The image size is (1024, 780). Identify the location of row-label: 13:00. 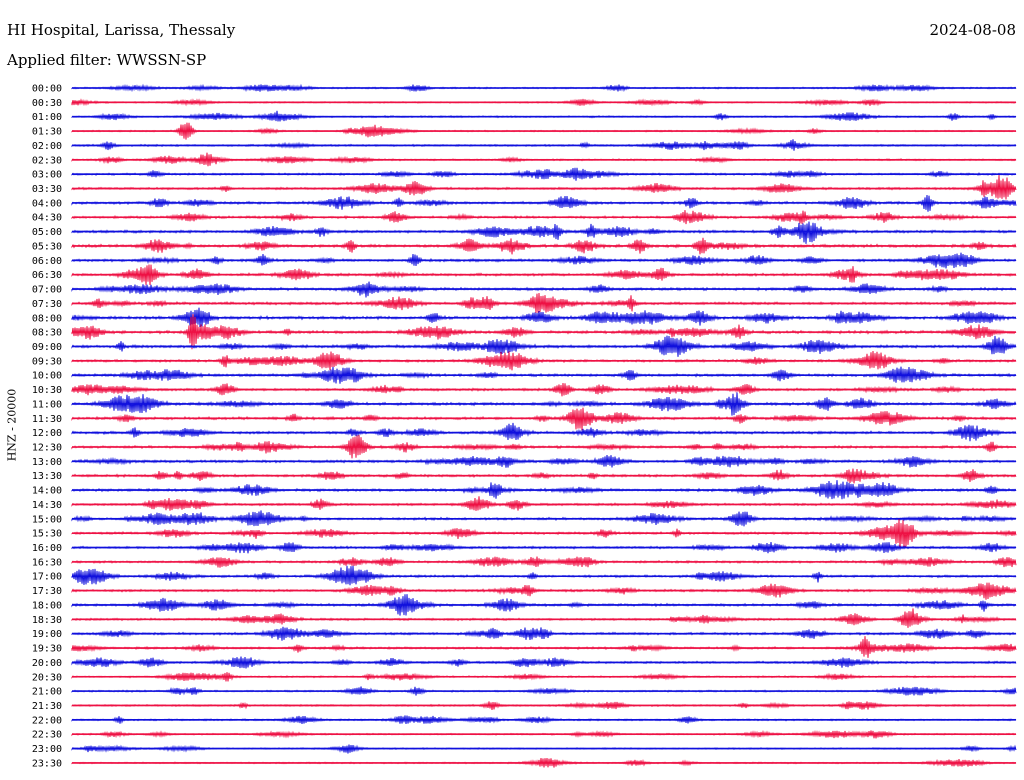
(47, 462).